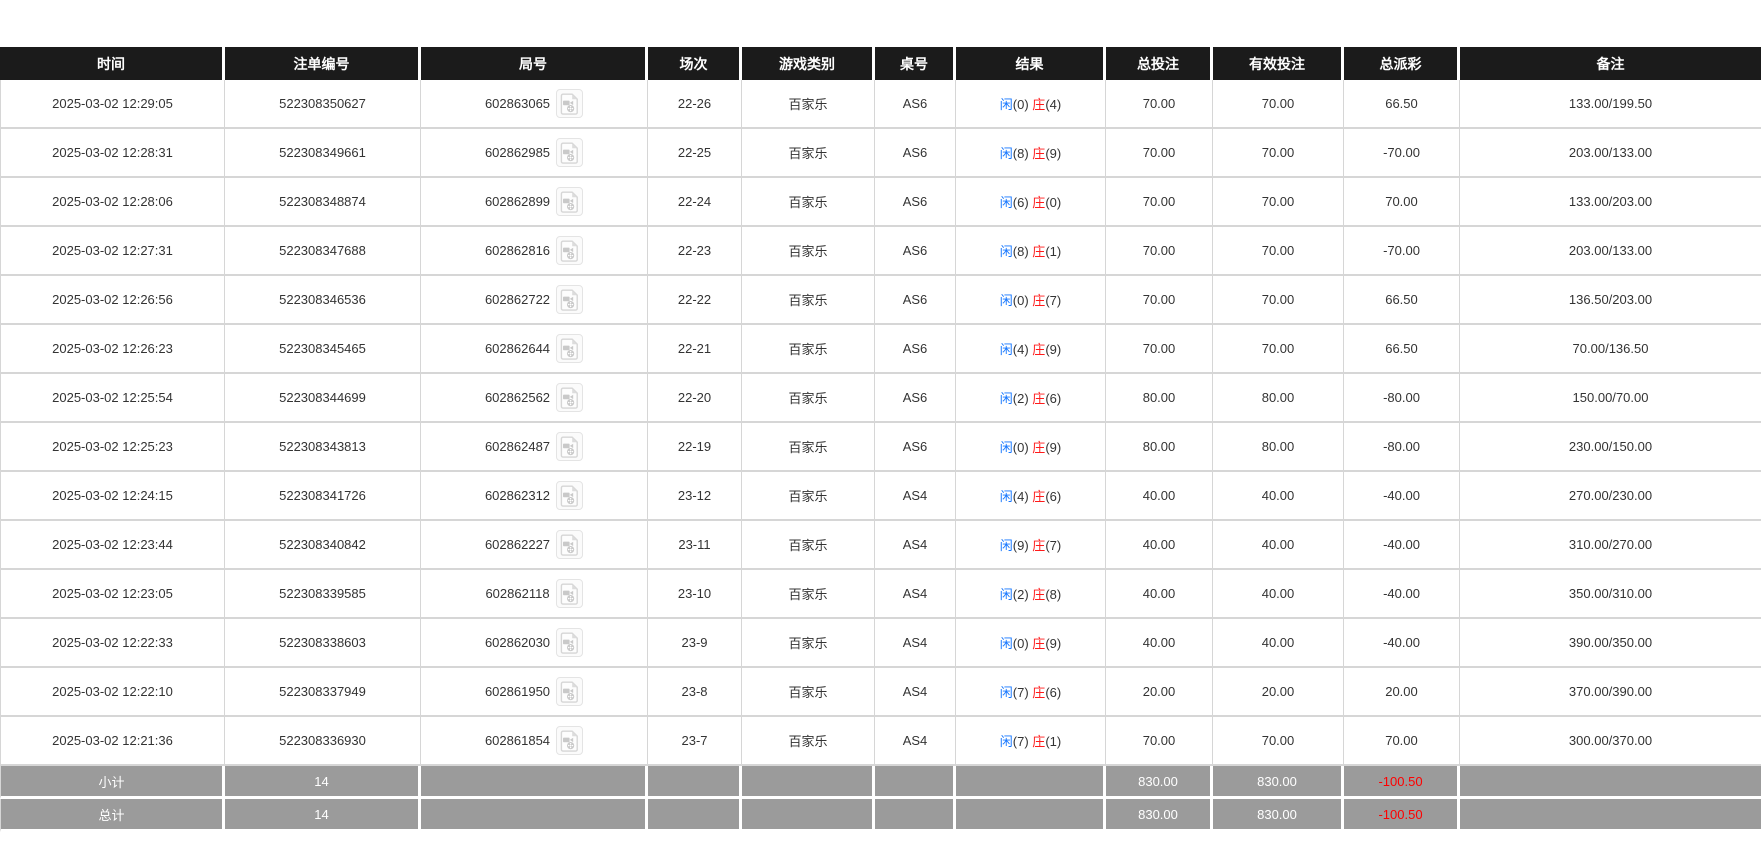 The image size is (1761, 851). What do you see at coordinates (1053, 349) in the screenshot?
I see `result-banker-score: (9)` at bounding box center [1053, 349].